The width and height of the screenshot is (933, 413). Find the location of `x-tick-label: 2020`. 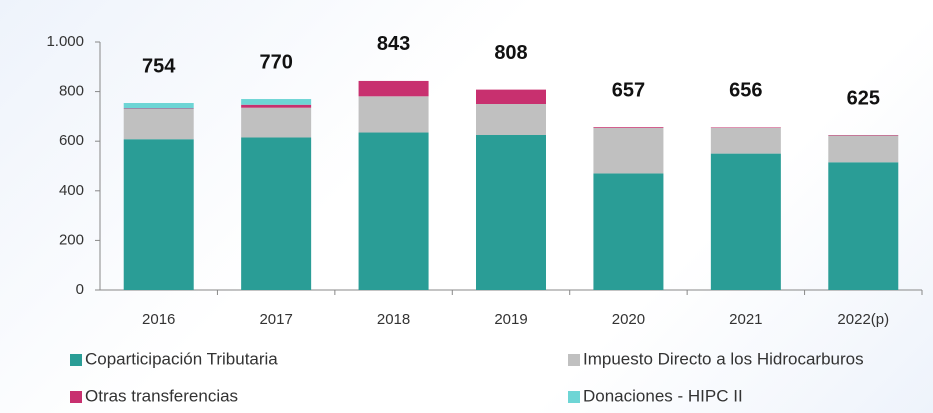

x-tick-label: 2020 is located at coordinates (628, 319).